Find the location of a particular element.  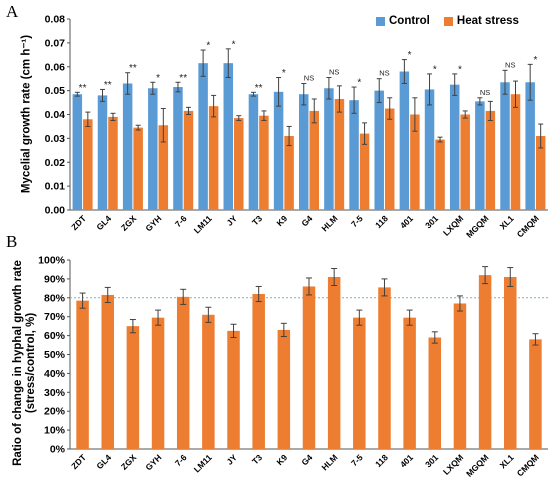

chart-b-tick-label-15: LXQM is located at coordinates (453, 464).